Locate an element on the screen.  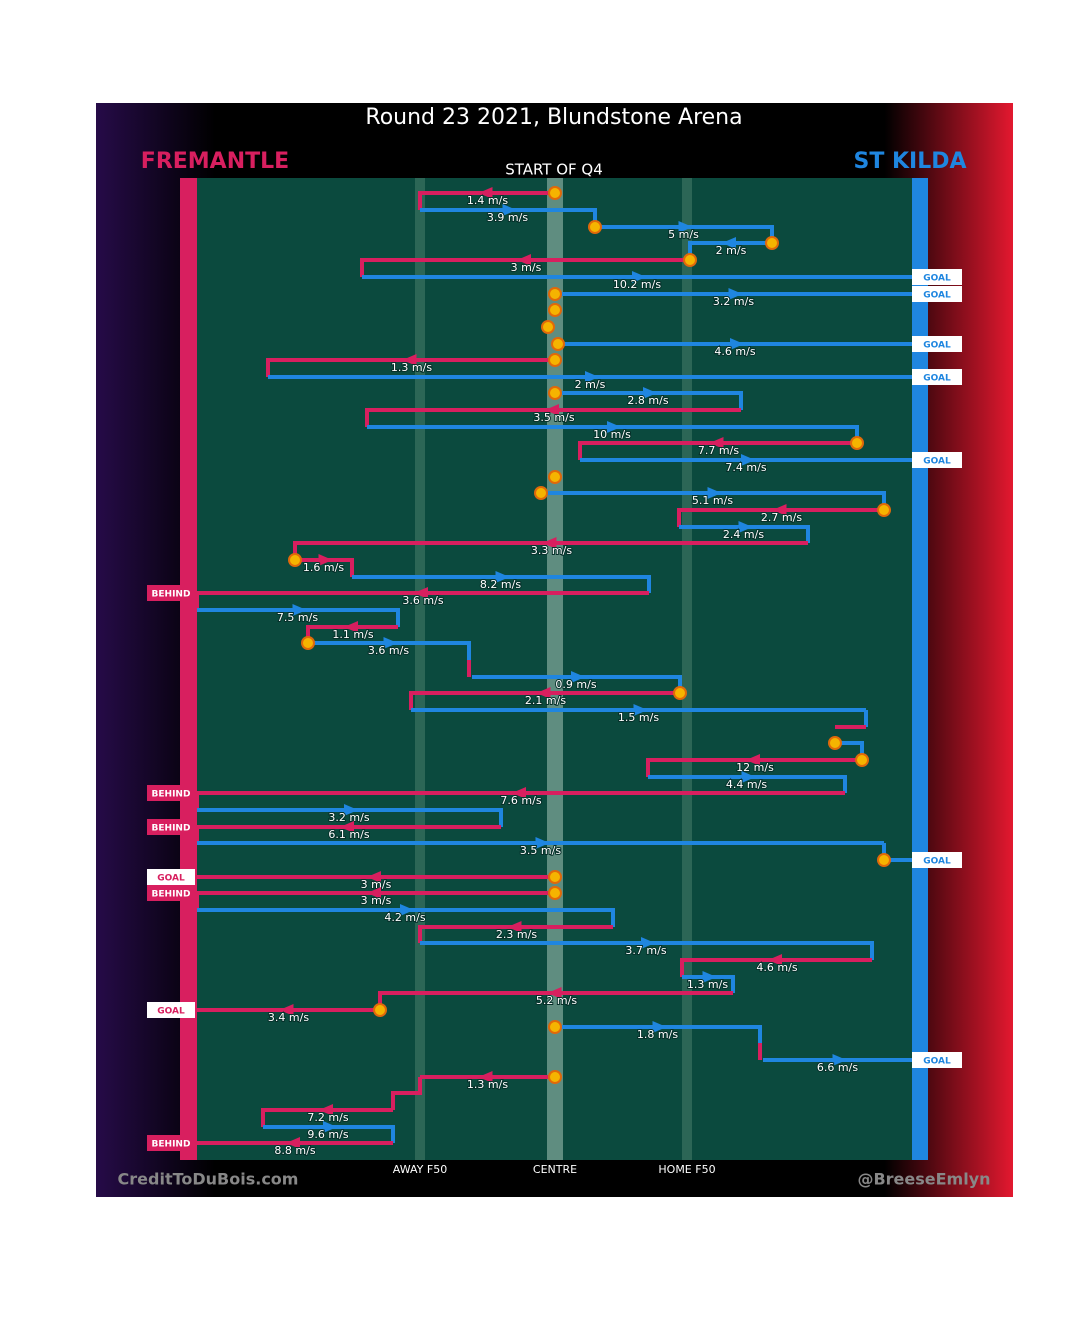
home-f50-line is located at coordinates (687, 669).